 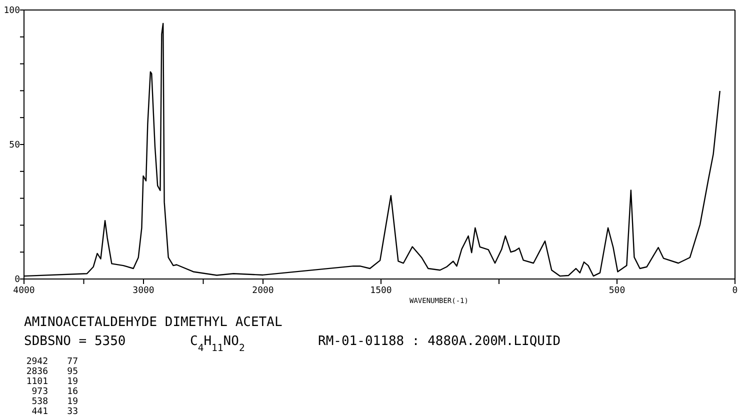 I want to click on y-tick-label: 50, so click(x=14, y=145).